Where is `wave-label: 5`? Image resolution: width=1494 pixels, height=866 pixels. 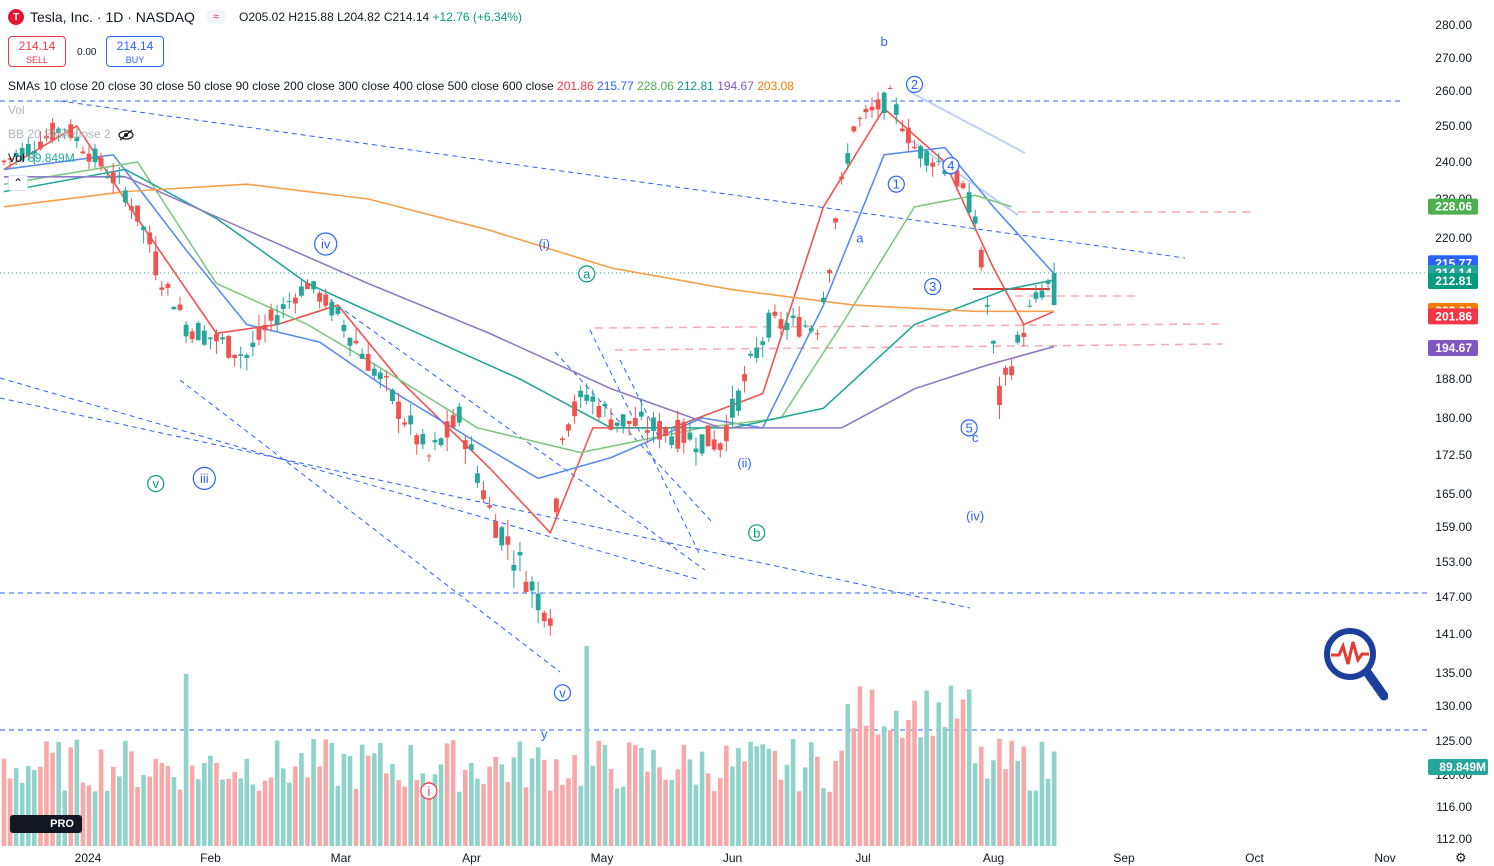
wave-label: 5 is located at coordinates (969, 427).